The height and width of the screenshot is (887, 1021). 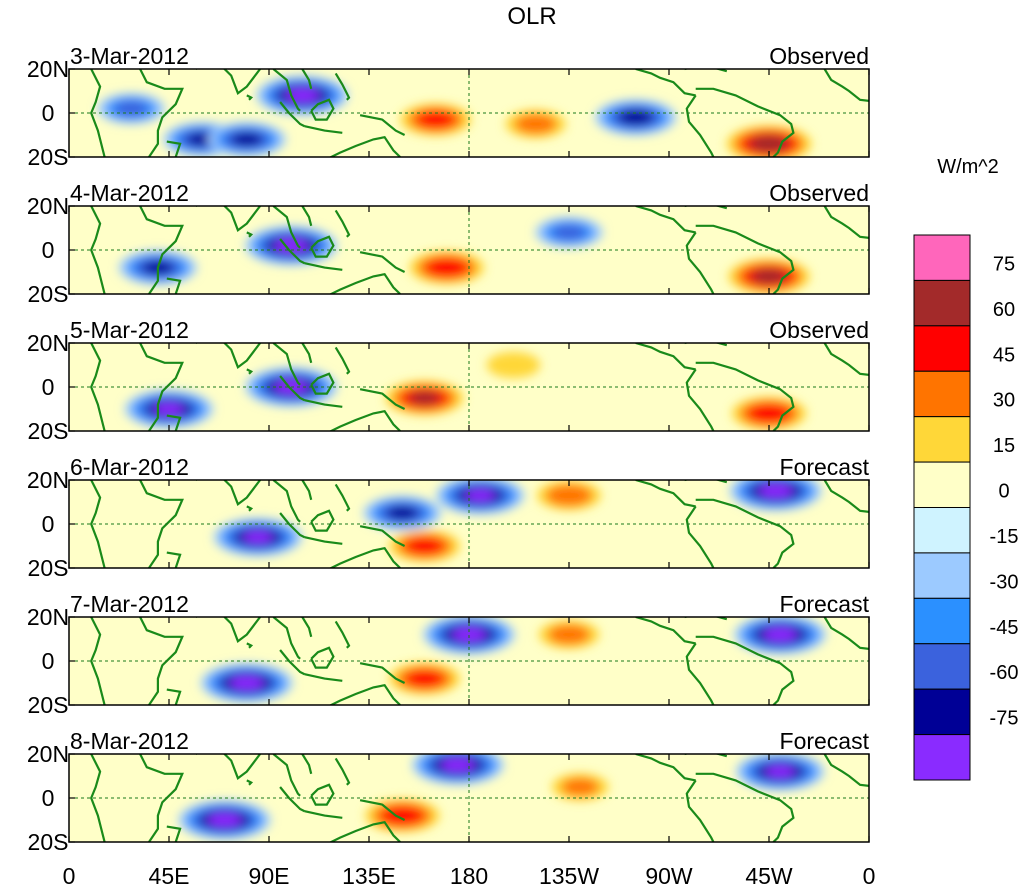 What do you see at coordinates (469, 875) in the screenshot?
I see `x-tick-label: 180` at bounding box center [469, 875].